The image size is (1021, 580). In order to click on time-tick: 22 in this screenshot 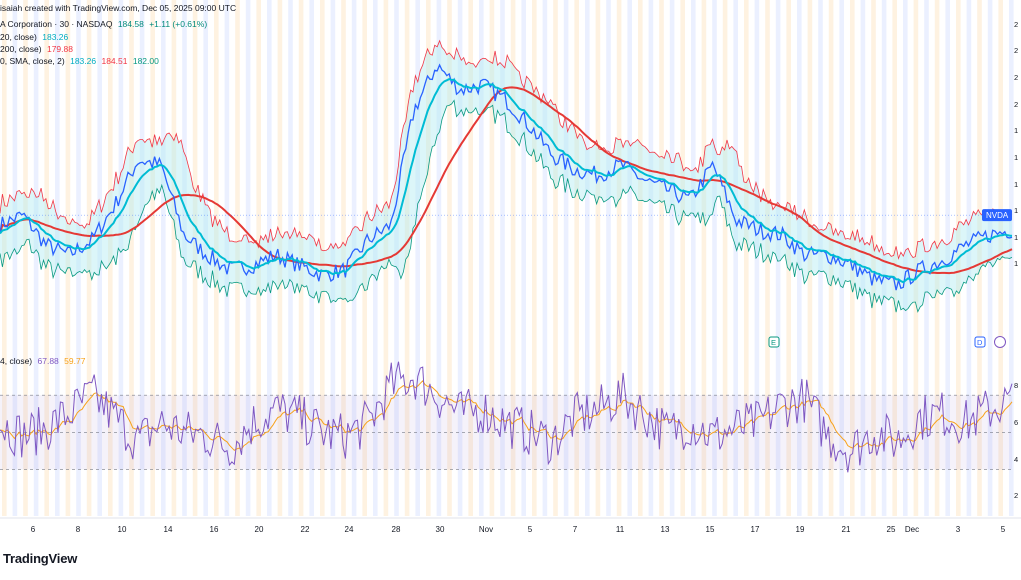, I will do `click(305, 529)`.